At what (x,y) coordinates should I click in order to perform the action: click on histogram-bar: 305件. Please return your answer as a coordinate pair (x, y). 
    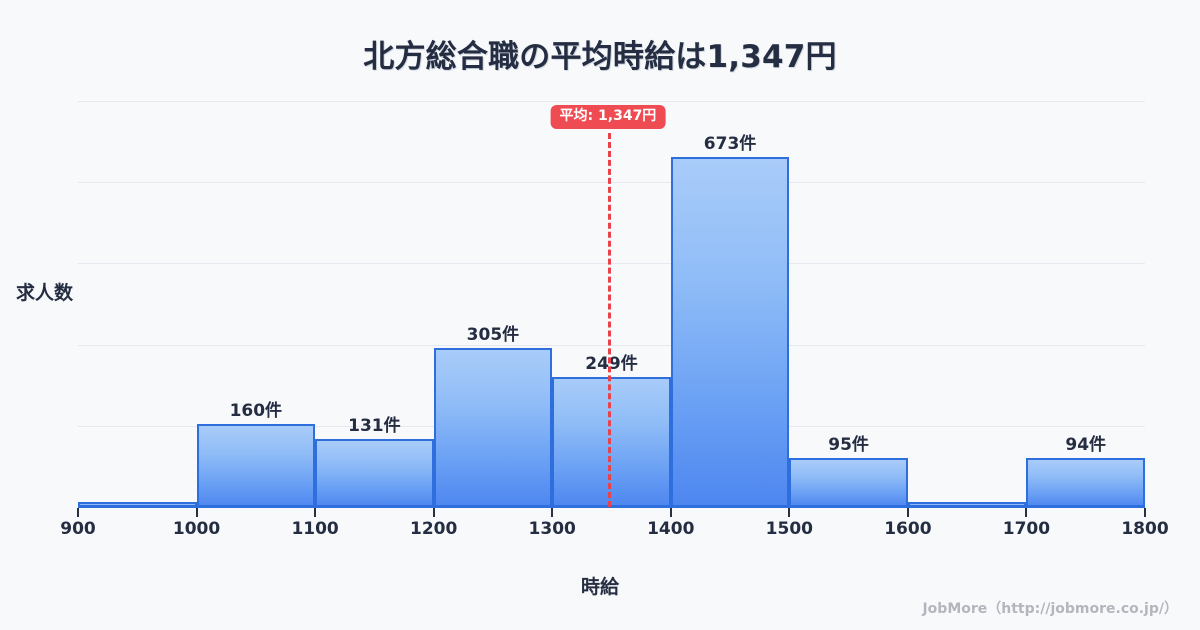
    Looking at the image, I should click on (493, 416).